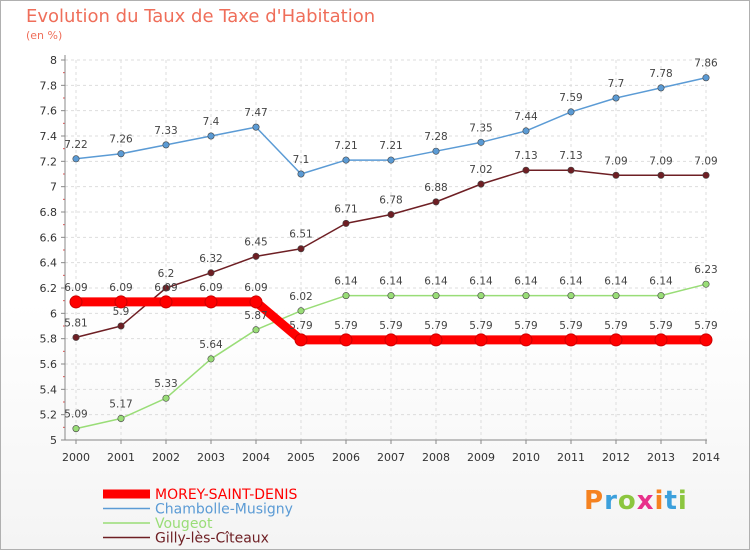 The height and width of the screenshot is (550, 750). Describe the element at coordinates (75, 415) in the screenshot. I see `data-label: 5.09` at that location.